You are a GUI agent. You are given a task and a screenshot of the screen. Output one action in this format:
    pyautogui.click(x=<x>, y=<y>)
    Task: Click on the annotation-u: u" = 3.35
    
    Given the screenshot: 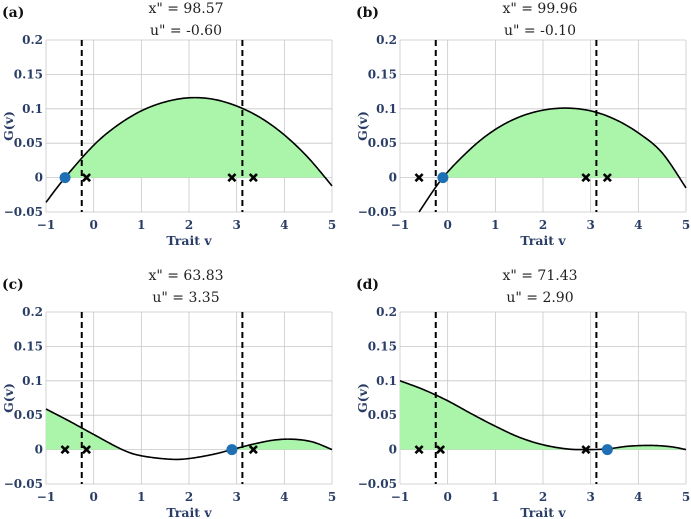 What is the action you would take?
    pyautogui.click(x=185, y=298)
    